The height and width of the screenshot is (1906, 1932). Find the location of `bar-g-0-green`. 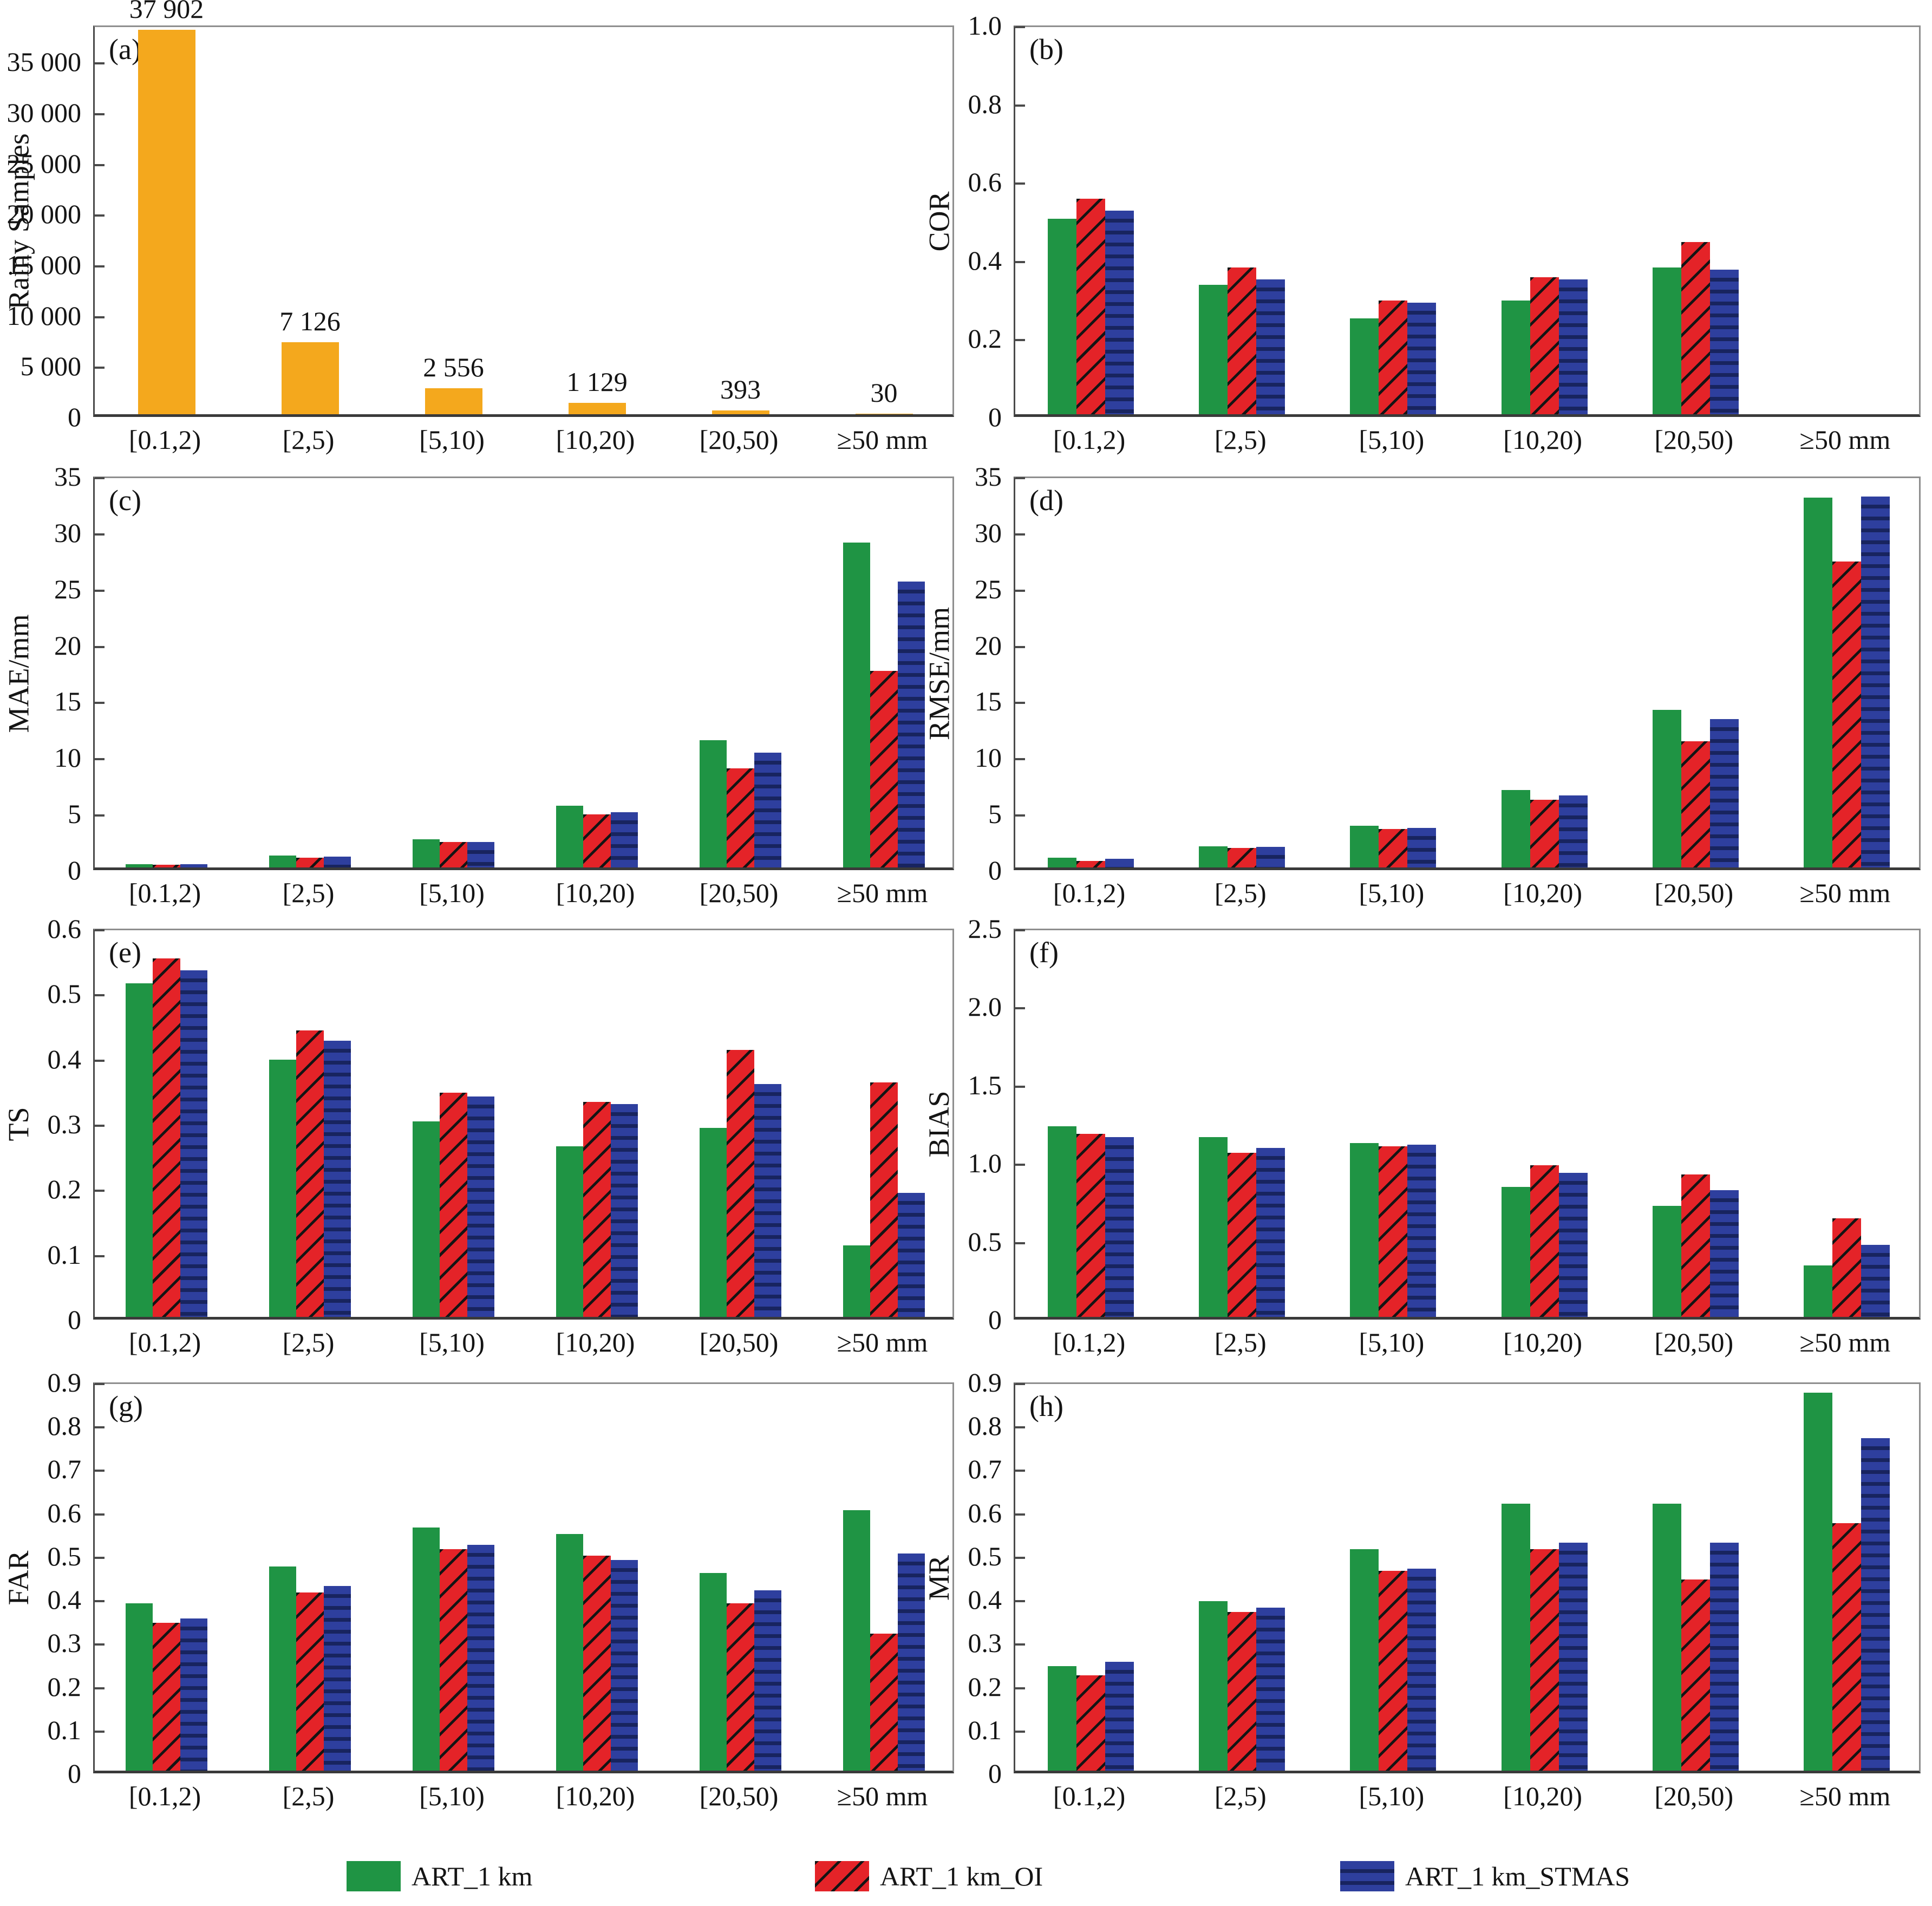

bar-g-0-green is located at coordinates (139, 1687).